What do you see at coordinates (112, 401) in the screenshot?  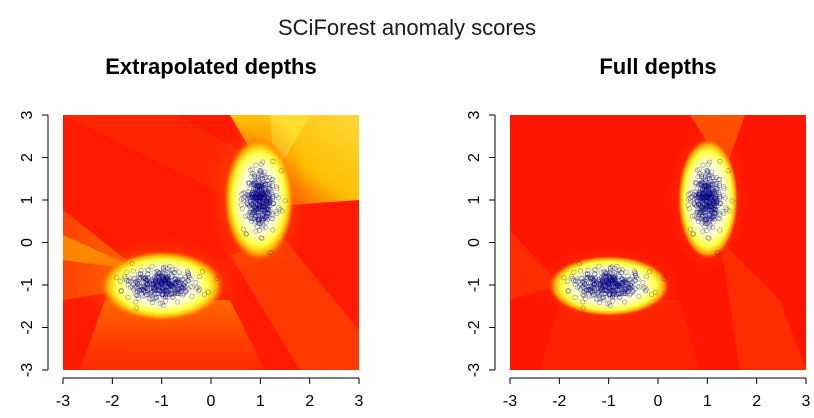 I see `x-tick-label: -2` at bounding box center [112, 401].